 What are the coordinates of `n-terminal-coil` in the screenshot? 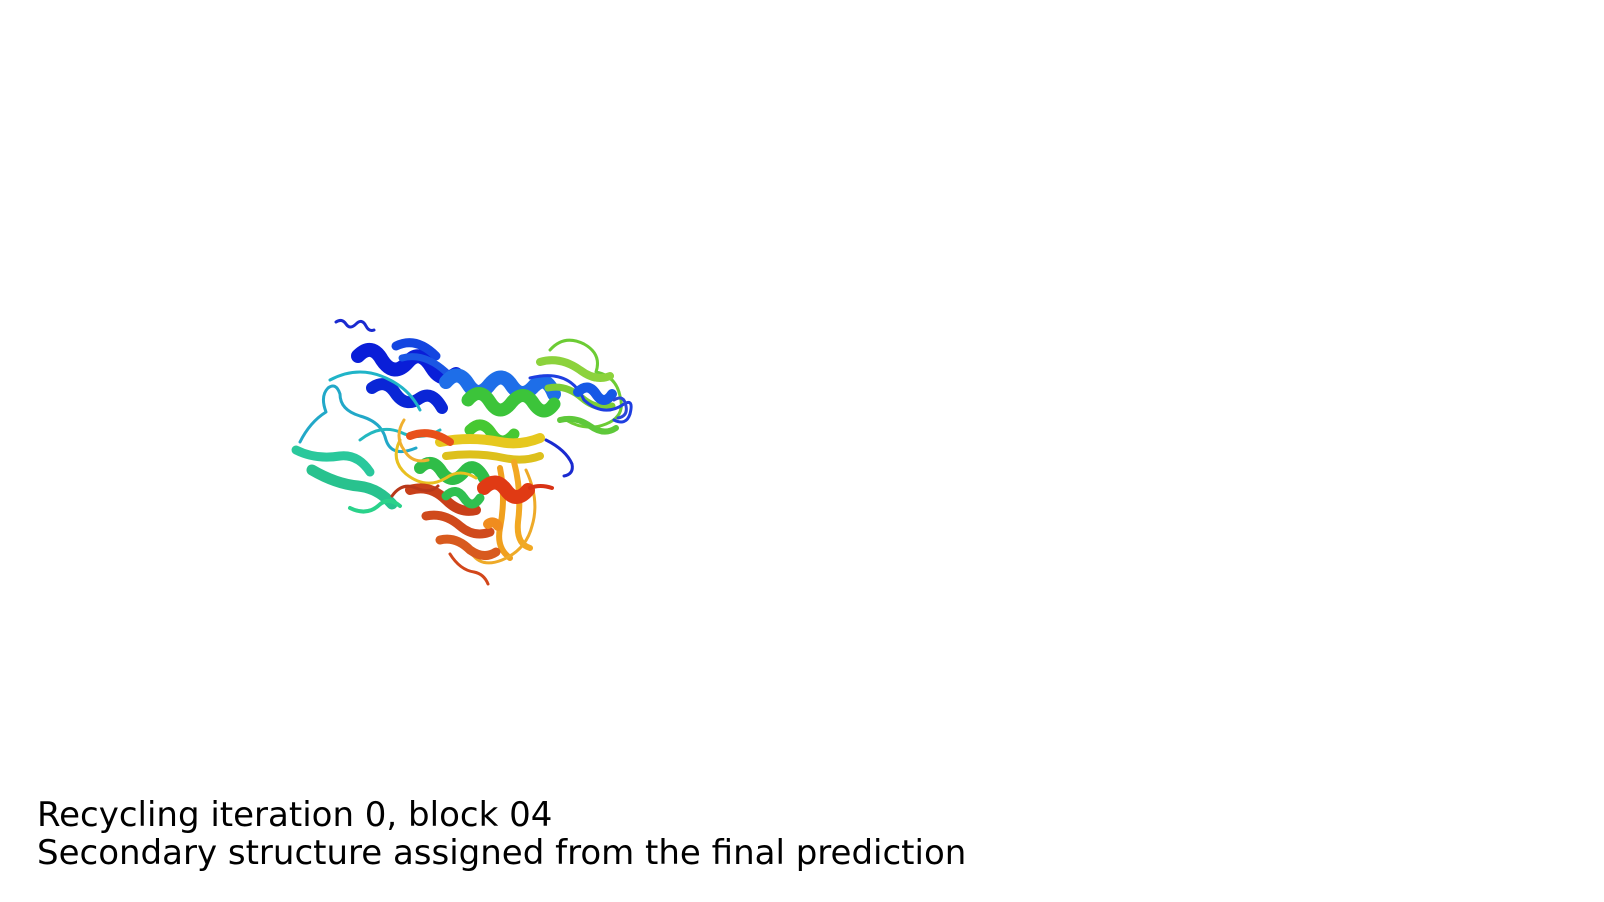 It's located at (355, 325).